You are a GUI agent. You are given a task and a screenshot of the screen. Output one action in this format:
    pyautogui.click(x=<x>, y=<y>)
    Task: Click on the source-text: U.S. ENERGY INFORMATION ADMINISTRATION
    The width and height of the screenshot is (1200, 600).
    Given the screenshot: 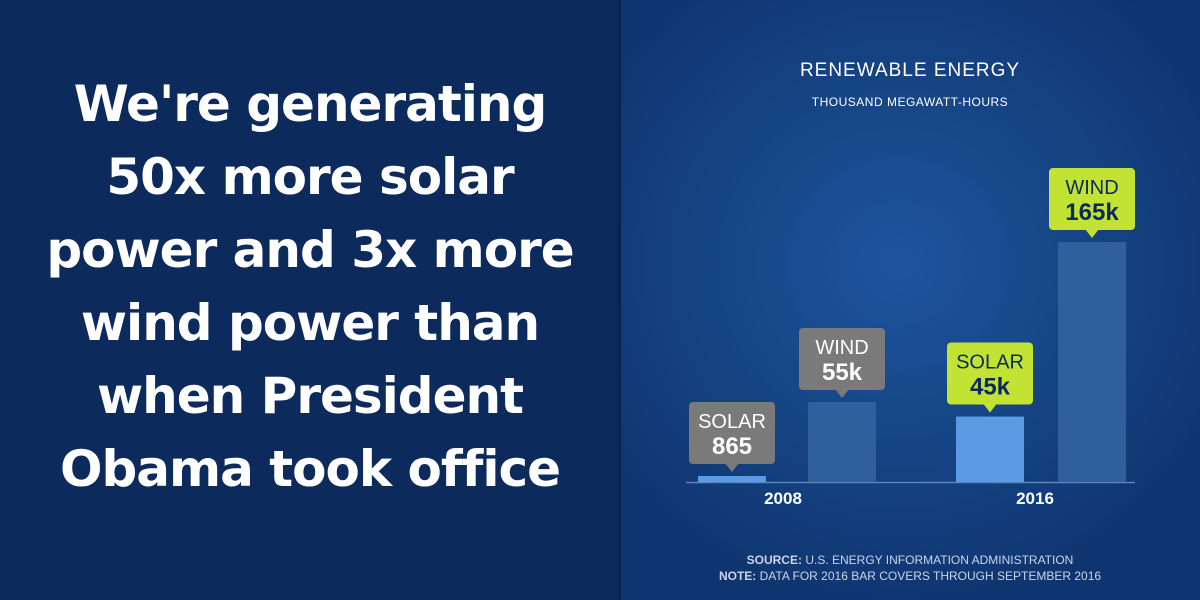 What is the action you would take?
    pyautogui.click(x=939, y=560)
    